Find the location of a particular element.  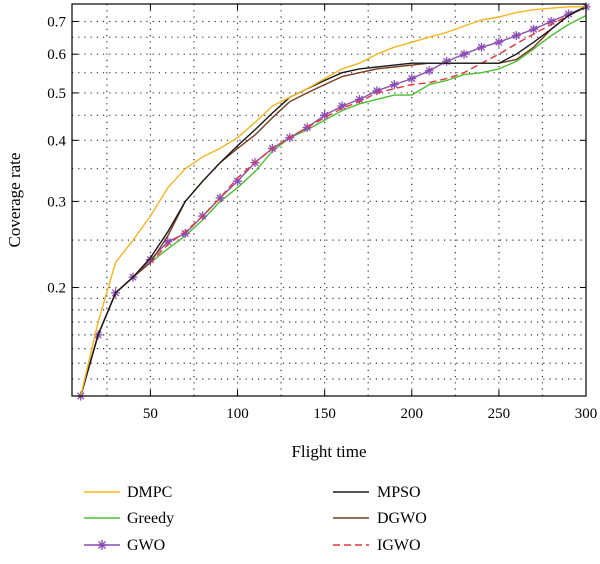

y-tick-label: 0.6 is located at coordinates (56, 55).